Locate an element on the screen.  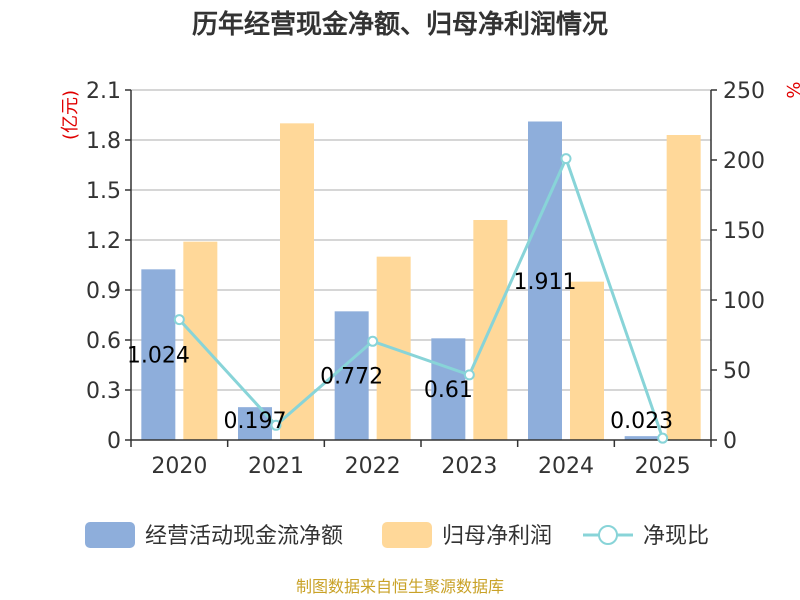
cash-flow-label-2024: 1.911 is located at coordinates (545, 282).